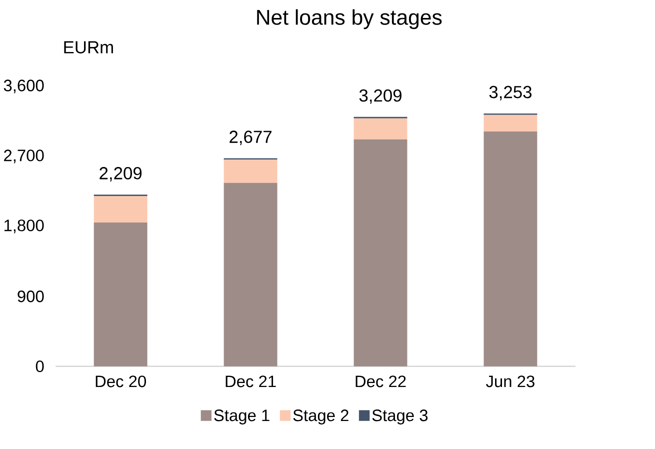  What do you see at coordinates (251, 382) in the screenshot?
I see `x-tick-label: Dec 21` at bounding box center [251, 382].